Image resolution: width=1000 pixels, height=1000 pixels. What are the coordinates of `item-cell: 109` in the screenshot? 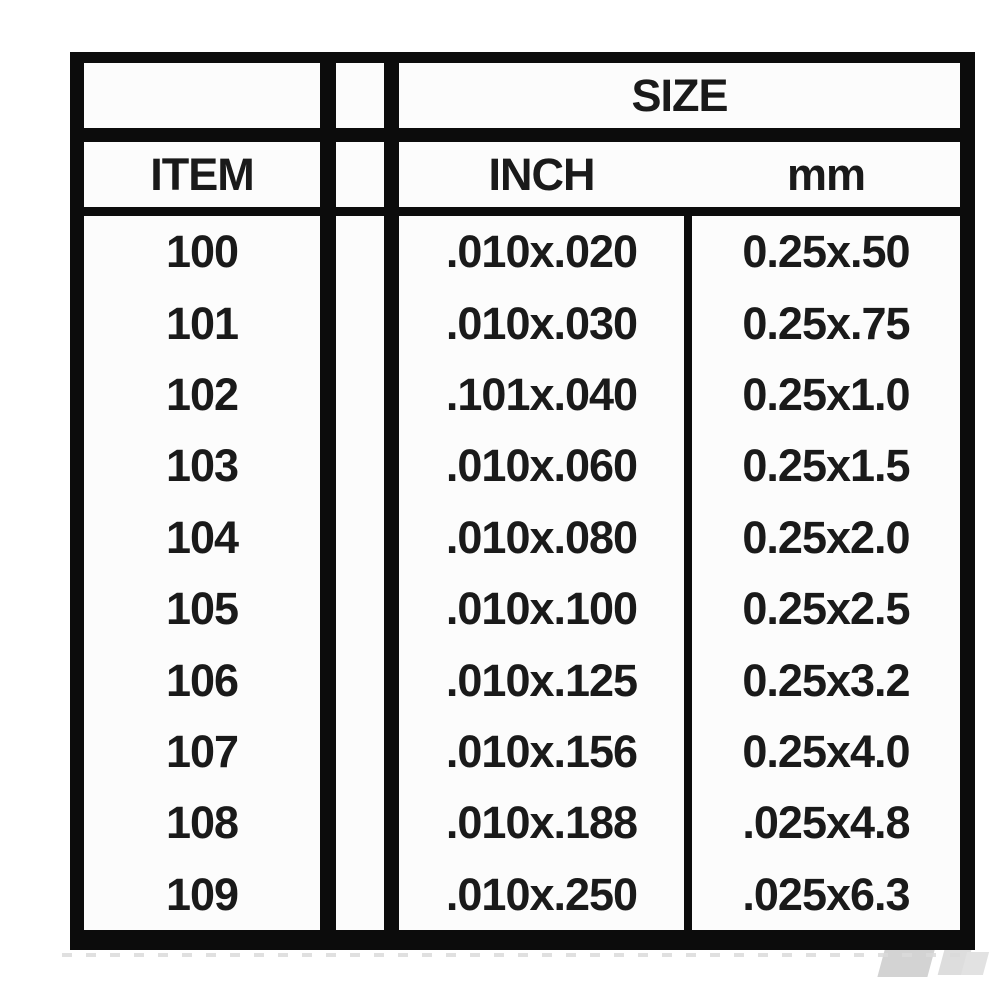 It's located at (202, 894).